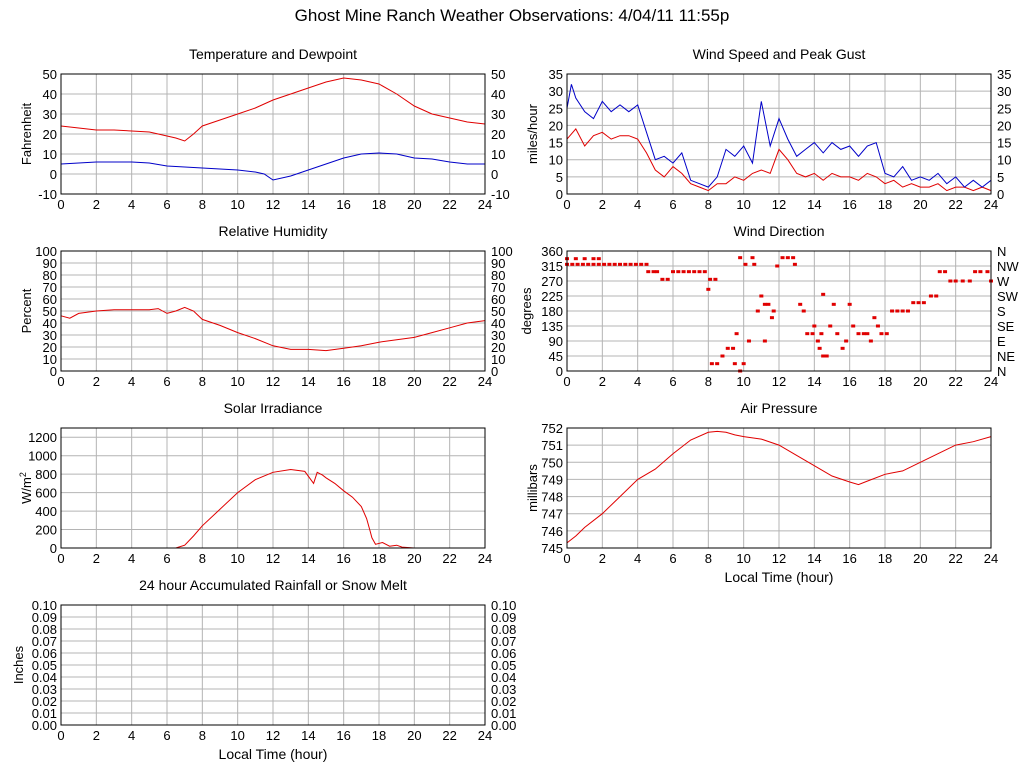  Describe the element at coordinates (1006, 326) in the screenshot. I see `compass-label: SE` at that location.